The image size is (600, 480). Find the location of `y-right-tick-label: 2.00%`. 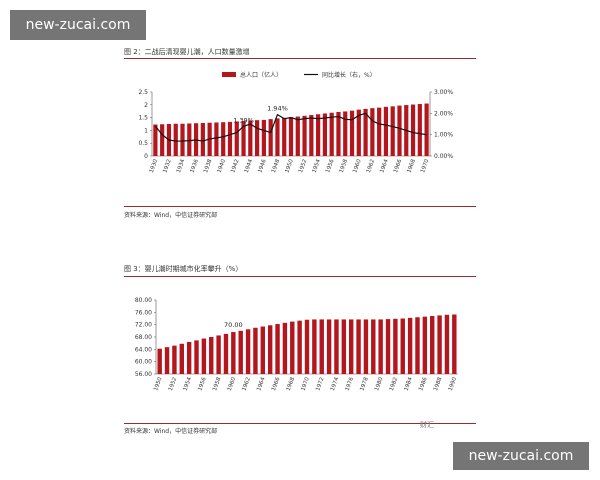

y-right-tick-label: 2.00% is located at coordinates (443, 113).